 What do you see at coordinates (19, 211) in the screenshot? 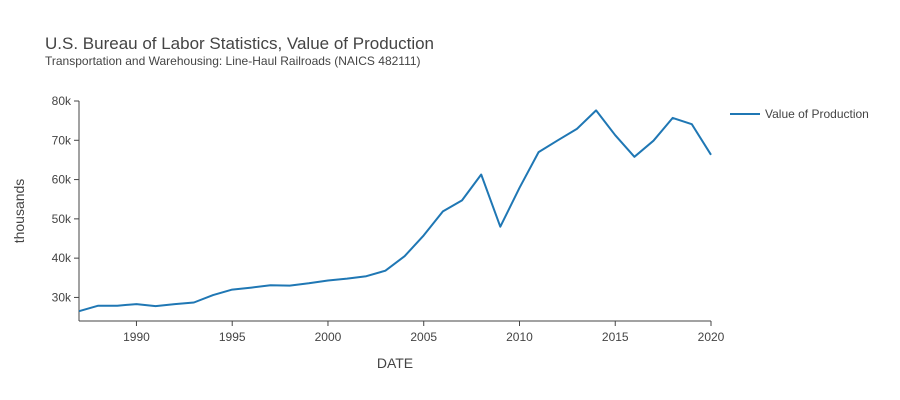
I see `y-axis-title: thousands` at bounding box center [19, 211].